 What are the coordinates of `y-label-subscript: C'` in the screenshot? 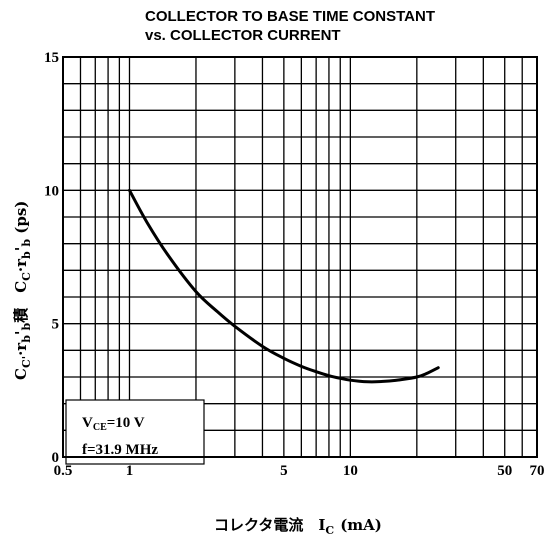 It's located at (26, 362).